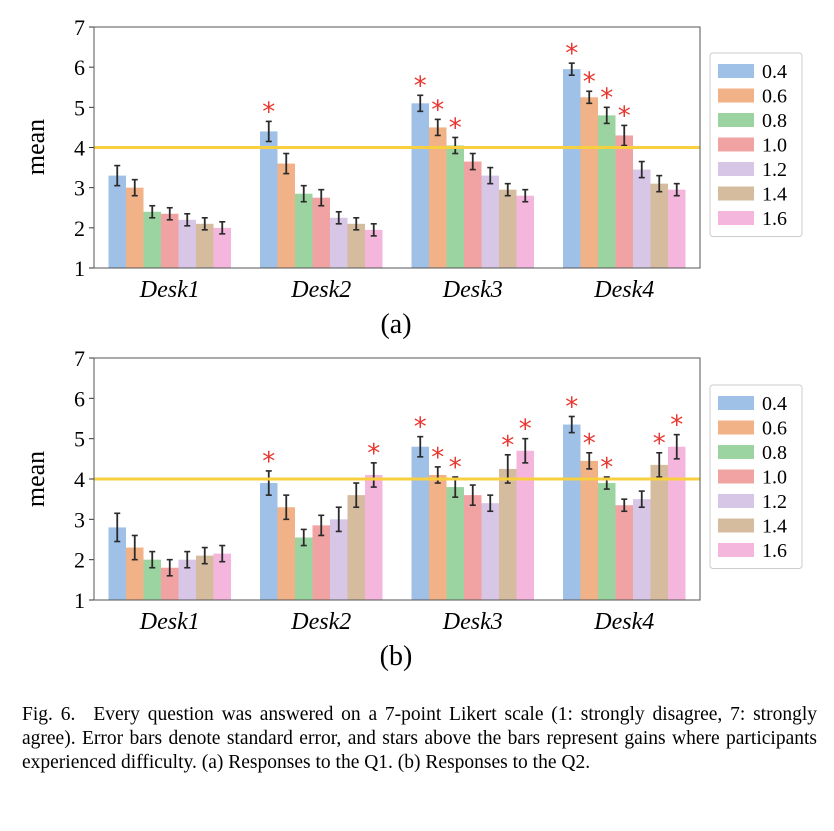  What do you see at coordinates (774, 195) in the screenshot?
I see `legend-label: 1.4` at bounding box center [774, 195].